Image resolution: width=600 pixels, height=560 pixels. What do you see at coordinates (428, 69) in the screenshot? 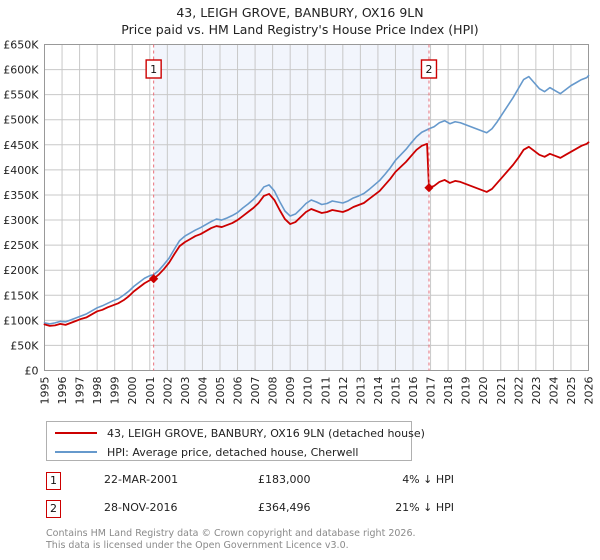
I see `svg-text: 2` at bounding box center [428, 69].